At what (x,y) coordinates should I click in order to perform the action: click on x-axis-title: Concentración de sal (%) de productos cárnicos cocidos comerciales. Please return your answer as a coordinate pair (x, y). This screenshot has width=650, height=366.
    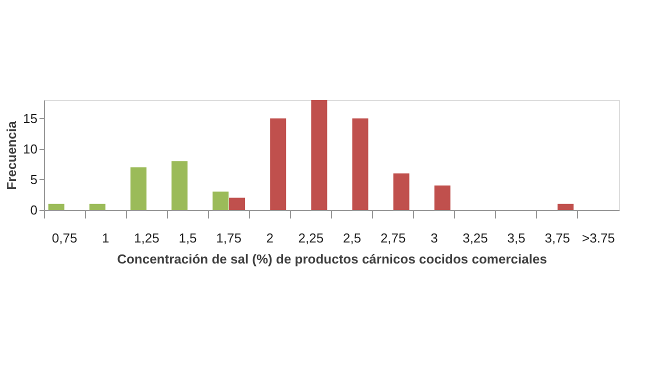
    Looking at the image, I should click on (332, 259).